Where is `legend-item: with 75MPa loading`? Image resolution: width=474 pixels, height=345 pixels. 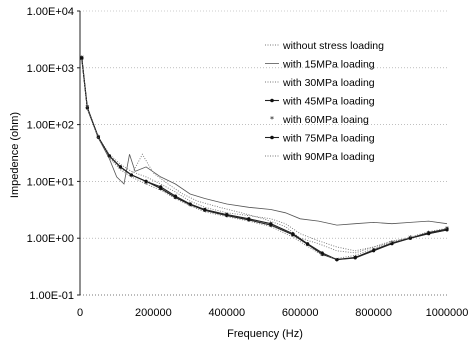
legend-item: with 75MPa loading is located at coordinates (320, 139).